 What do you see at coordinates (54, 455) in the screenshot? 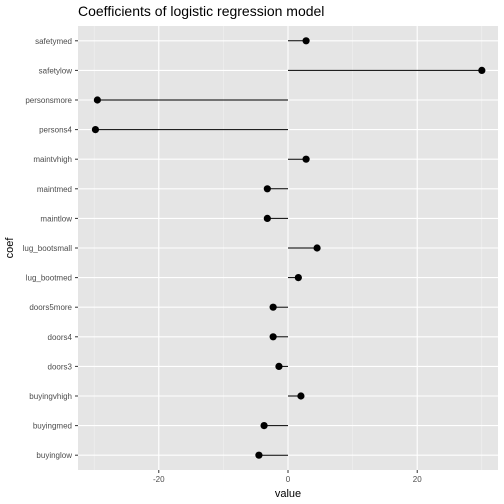
I see `y-tick-label: buyinglow` at bounding box center [54, 455].